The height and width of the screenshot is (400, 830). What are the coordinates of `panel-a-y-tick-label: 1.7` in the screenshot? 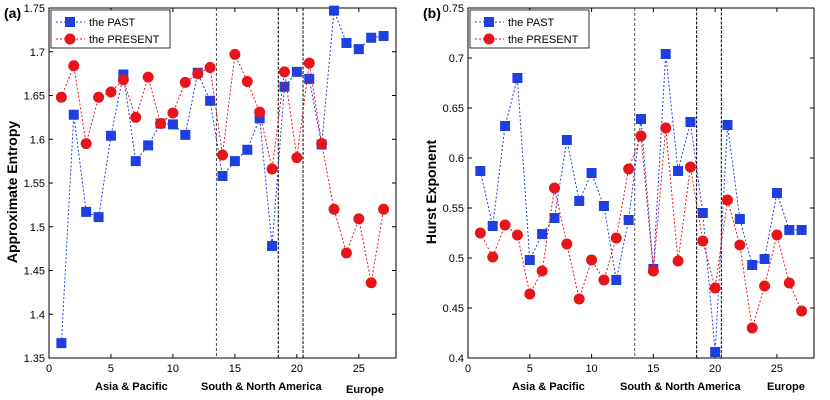 It's located at (37, 53).